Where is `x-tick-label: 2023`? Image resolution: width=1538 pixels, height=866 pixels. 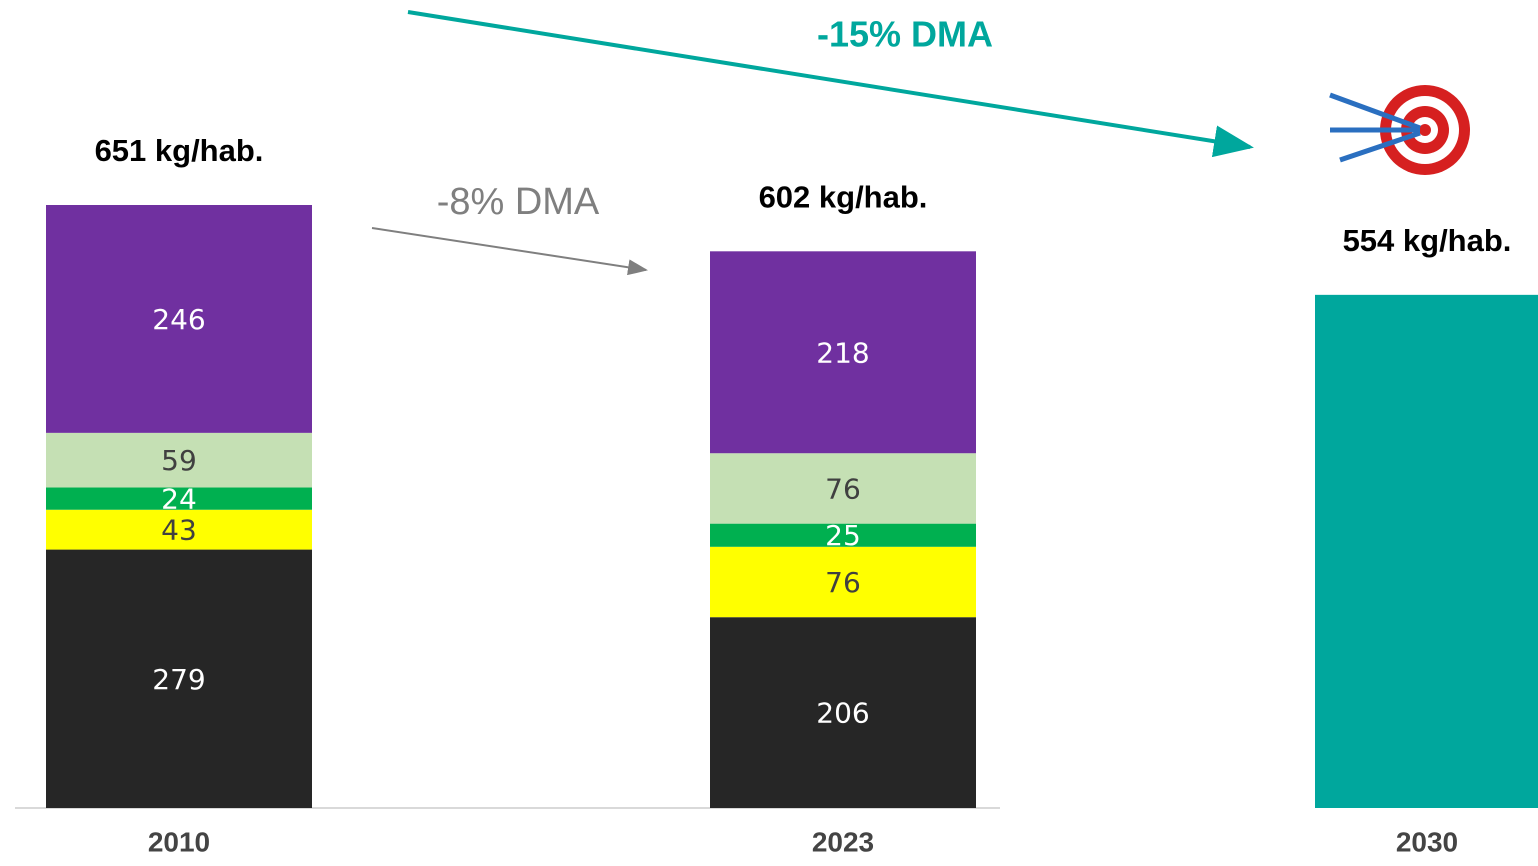 x-tick-label: 2023 is located at coordinates (843, 841).